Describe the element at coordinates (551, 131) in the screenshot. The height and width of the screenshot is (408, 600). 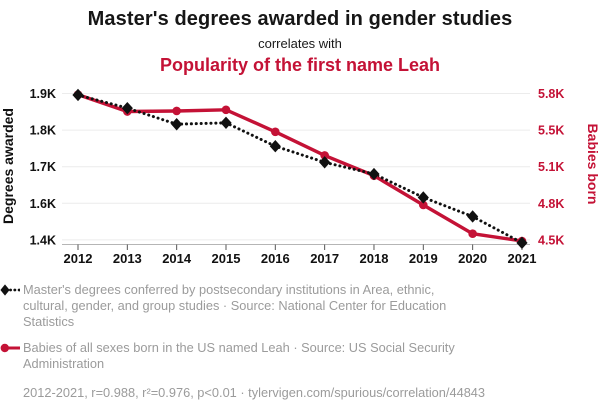
I see `svg-text: 5.5K` at that location.